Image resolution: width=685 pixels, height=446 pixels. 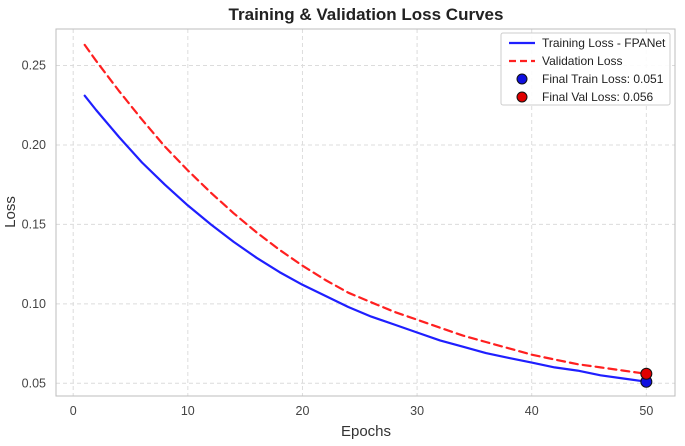 I want to click on y-tick-label: 0.25, so click(x=34, y=66).